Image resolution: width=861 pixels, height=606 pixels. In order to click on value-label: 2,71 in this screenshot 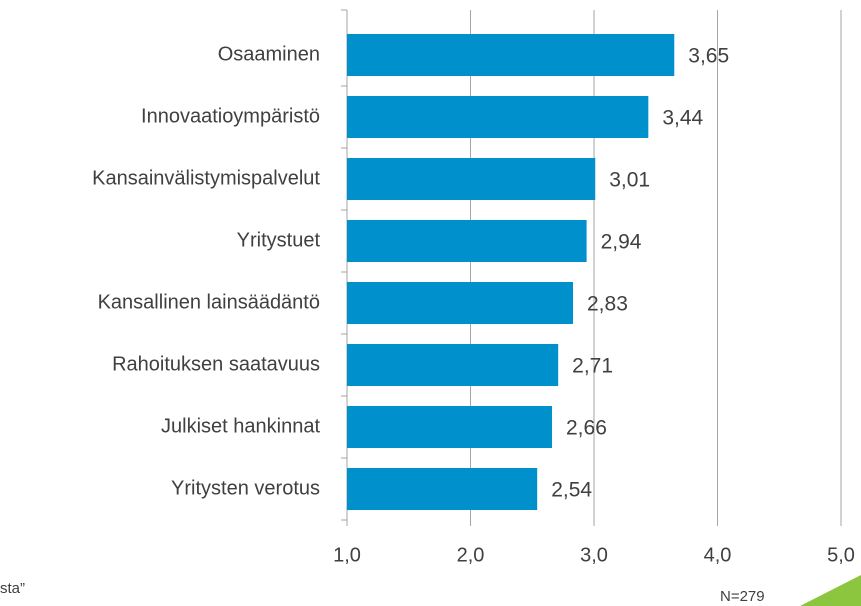, I will do `click(592, 366)`.